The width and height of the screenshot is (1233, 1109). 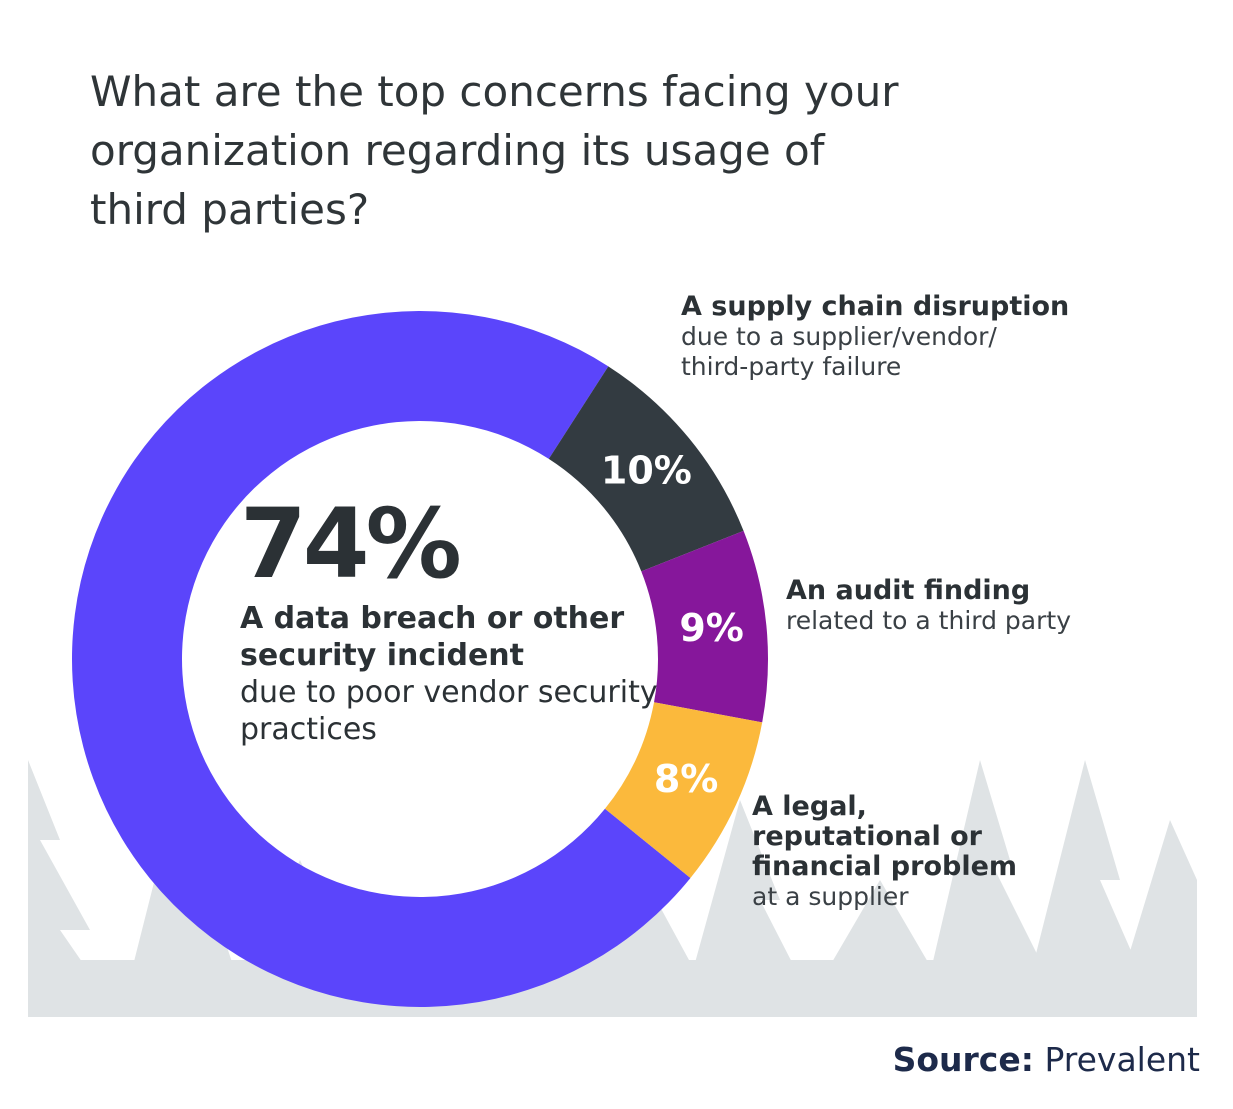 What do you see at coordinates (830, 896) in the screenshot?
I see `category-description: at a supplier` at bounding box center [830, 896].